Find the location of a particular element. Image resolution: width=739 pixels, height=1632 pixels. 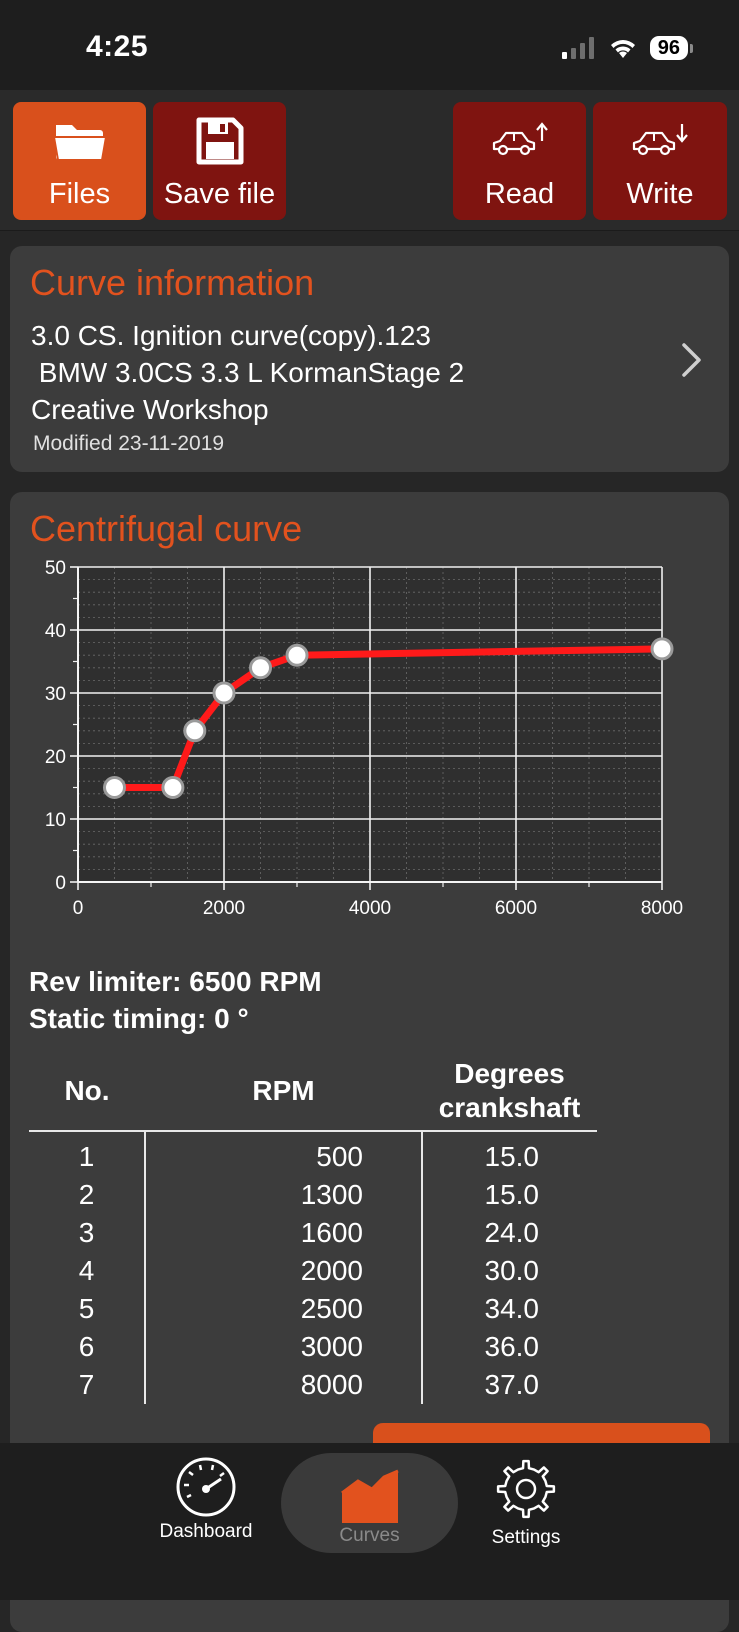

y-tick-label: 50 is located at coordinates (55, 568).